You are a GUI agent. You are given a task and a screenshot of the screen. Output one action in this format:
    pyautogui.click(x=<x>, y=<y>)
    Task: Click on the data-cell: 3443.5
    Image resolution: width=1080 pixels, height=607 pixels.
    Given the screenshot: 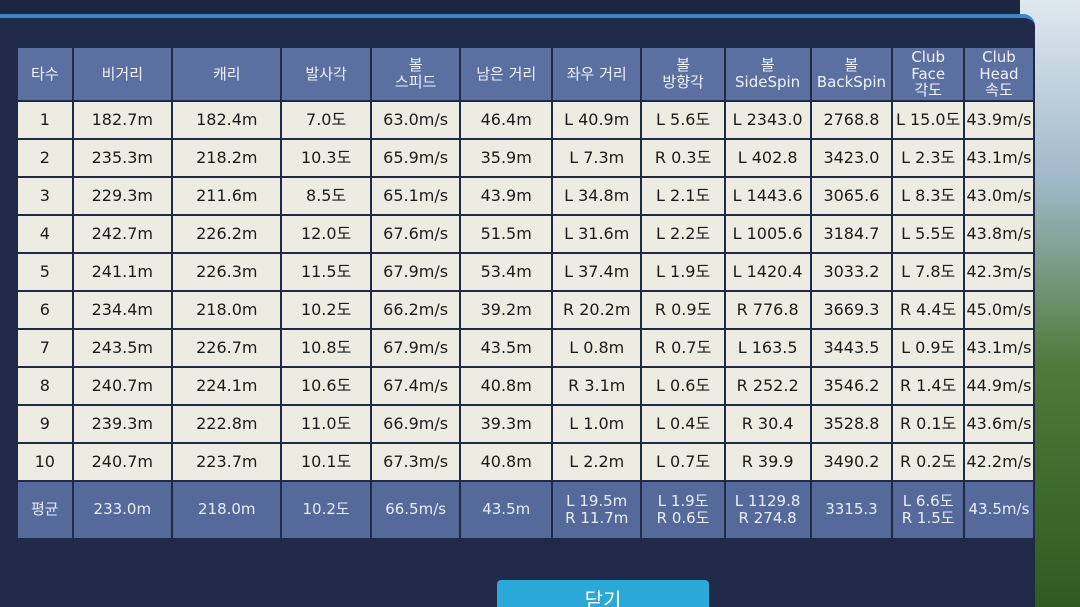 What is the action you would take?
    pyautogui.click(x=851, y=347)
    